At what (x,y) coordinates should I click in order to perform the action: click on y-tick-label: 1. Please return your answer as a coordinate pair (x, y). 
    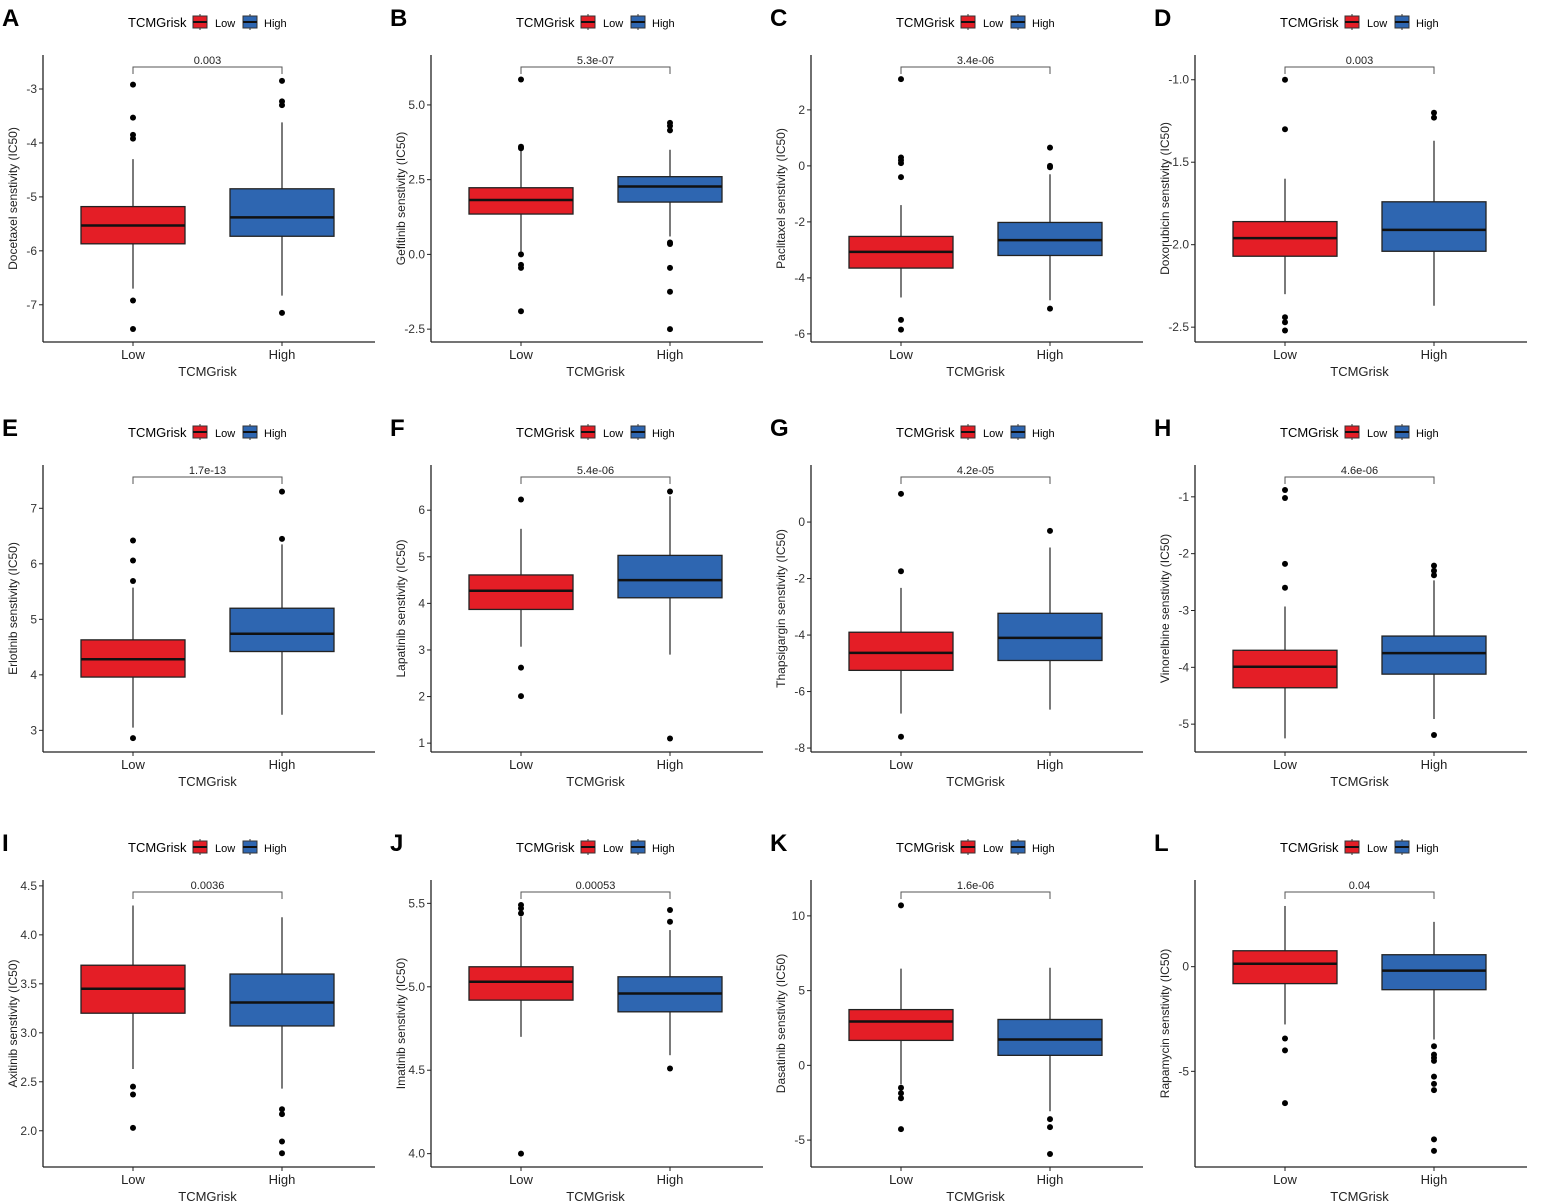
    Looking at the image, I should click on (421, 743).